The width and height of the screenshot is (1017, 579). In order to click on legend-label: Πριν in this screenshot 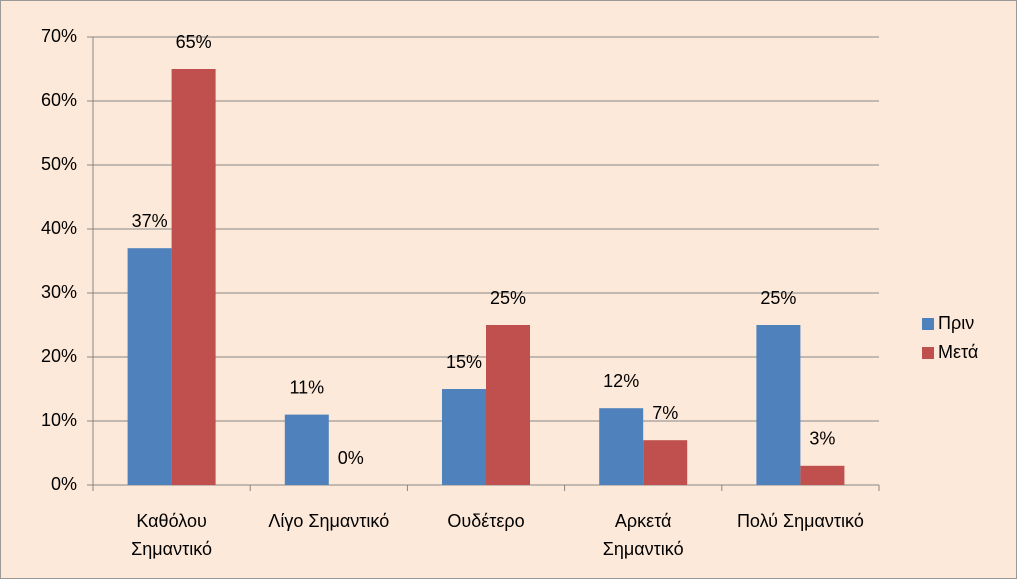, I will do `click(956, 323)`.